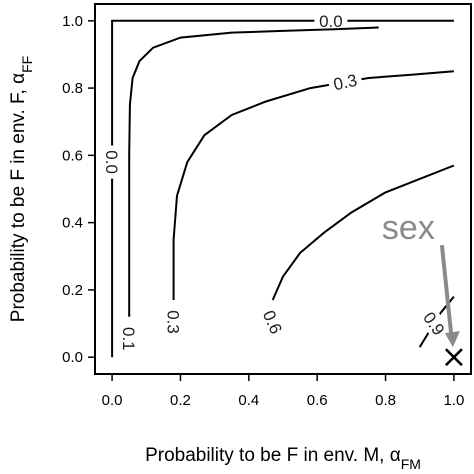 The width and height of the screenshot is (474, 474). What do you see at coordinates (317, 400) in the screenshot?
I see `x-tick-label: 0.6` at bounding box center [317, 400].